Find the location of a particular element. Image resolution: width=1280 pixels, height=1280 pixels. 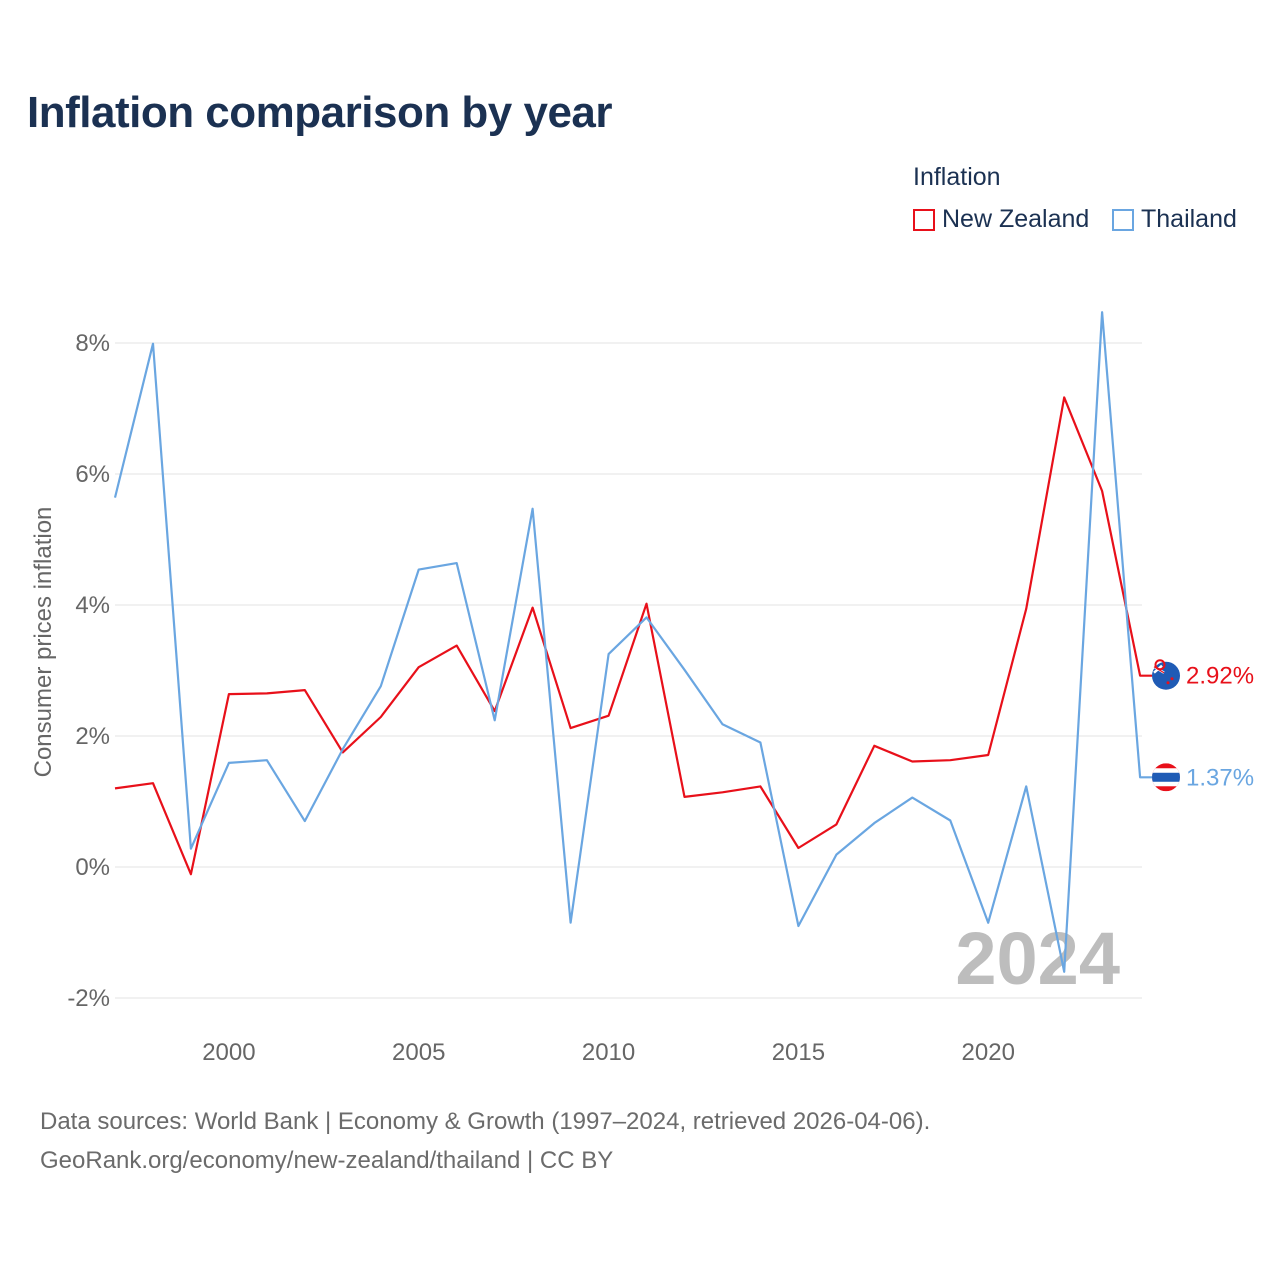

chart-title: Inflation comparison by year is located at coordinates (320, 112).